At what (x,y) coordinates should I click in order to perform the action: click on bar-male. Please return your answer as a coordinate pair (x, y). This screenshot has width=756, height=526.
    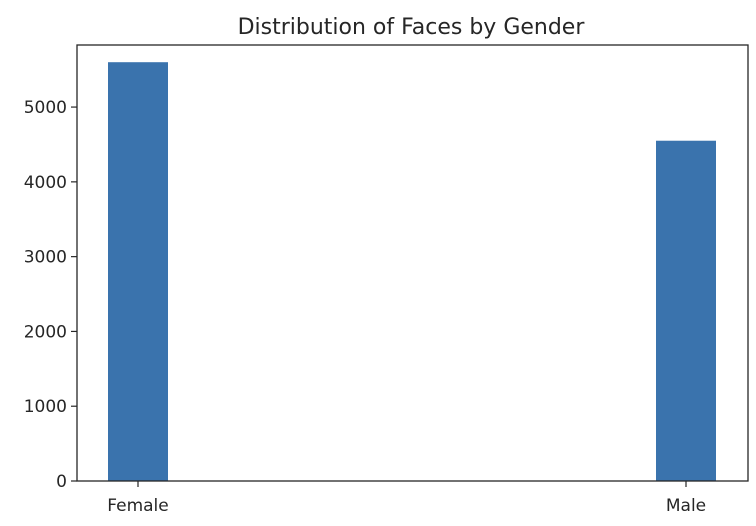
    Looking at the image, I should click on (686, 310).